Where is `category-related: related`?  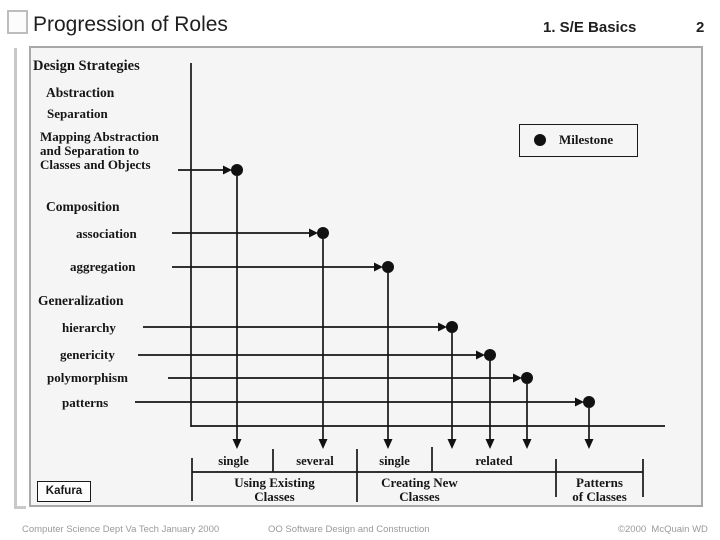
category-related: related is located at coordinates (494, 461).